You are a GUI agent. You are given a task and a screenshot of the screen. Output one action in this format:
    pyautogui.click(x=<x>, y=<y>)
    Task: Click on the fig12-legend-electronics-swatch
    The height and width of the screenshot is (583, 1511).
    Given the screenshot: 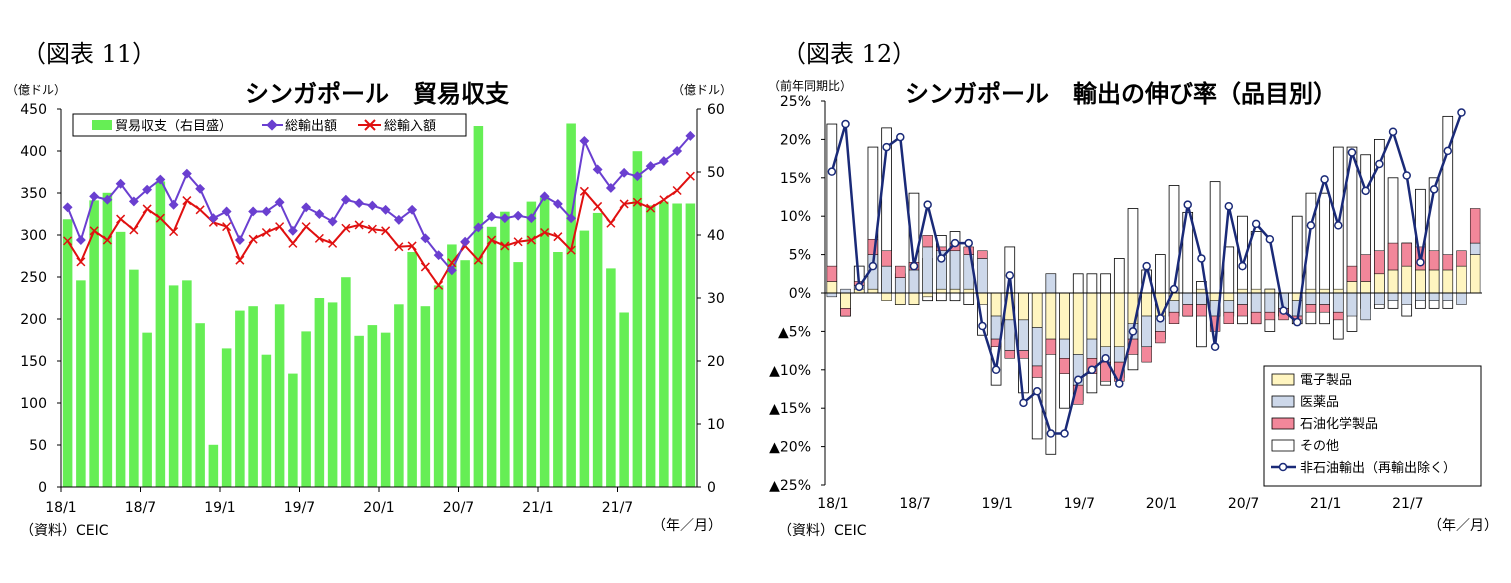 What is the action you would take?
    pyautogui.click(x=1283, y=379)
    